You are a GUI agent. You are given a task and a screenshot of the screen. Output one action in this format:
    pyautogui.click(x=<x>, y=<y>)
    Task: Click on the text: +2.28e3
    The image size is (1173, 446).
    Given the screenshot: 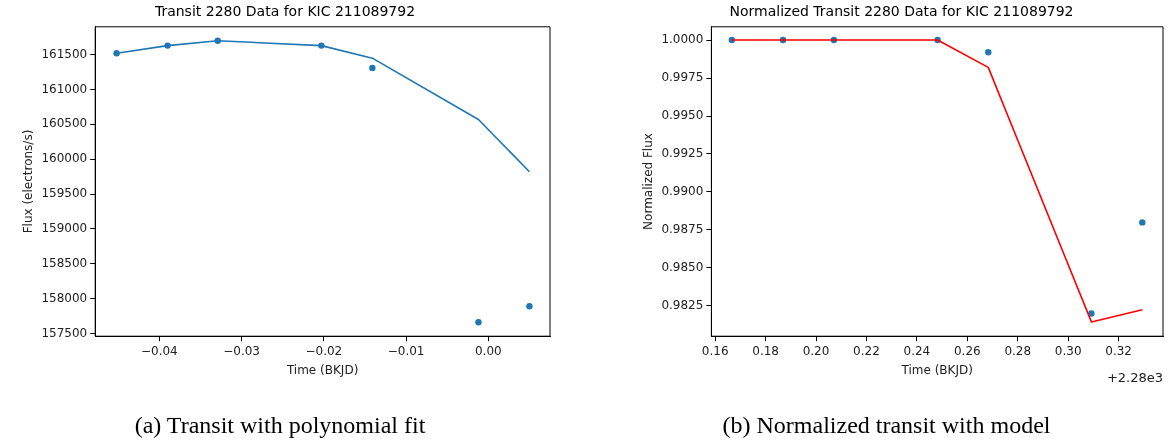 What is the action you would take?
    pyautogui.click(x=1134, y=378)
    